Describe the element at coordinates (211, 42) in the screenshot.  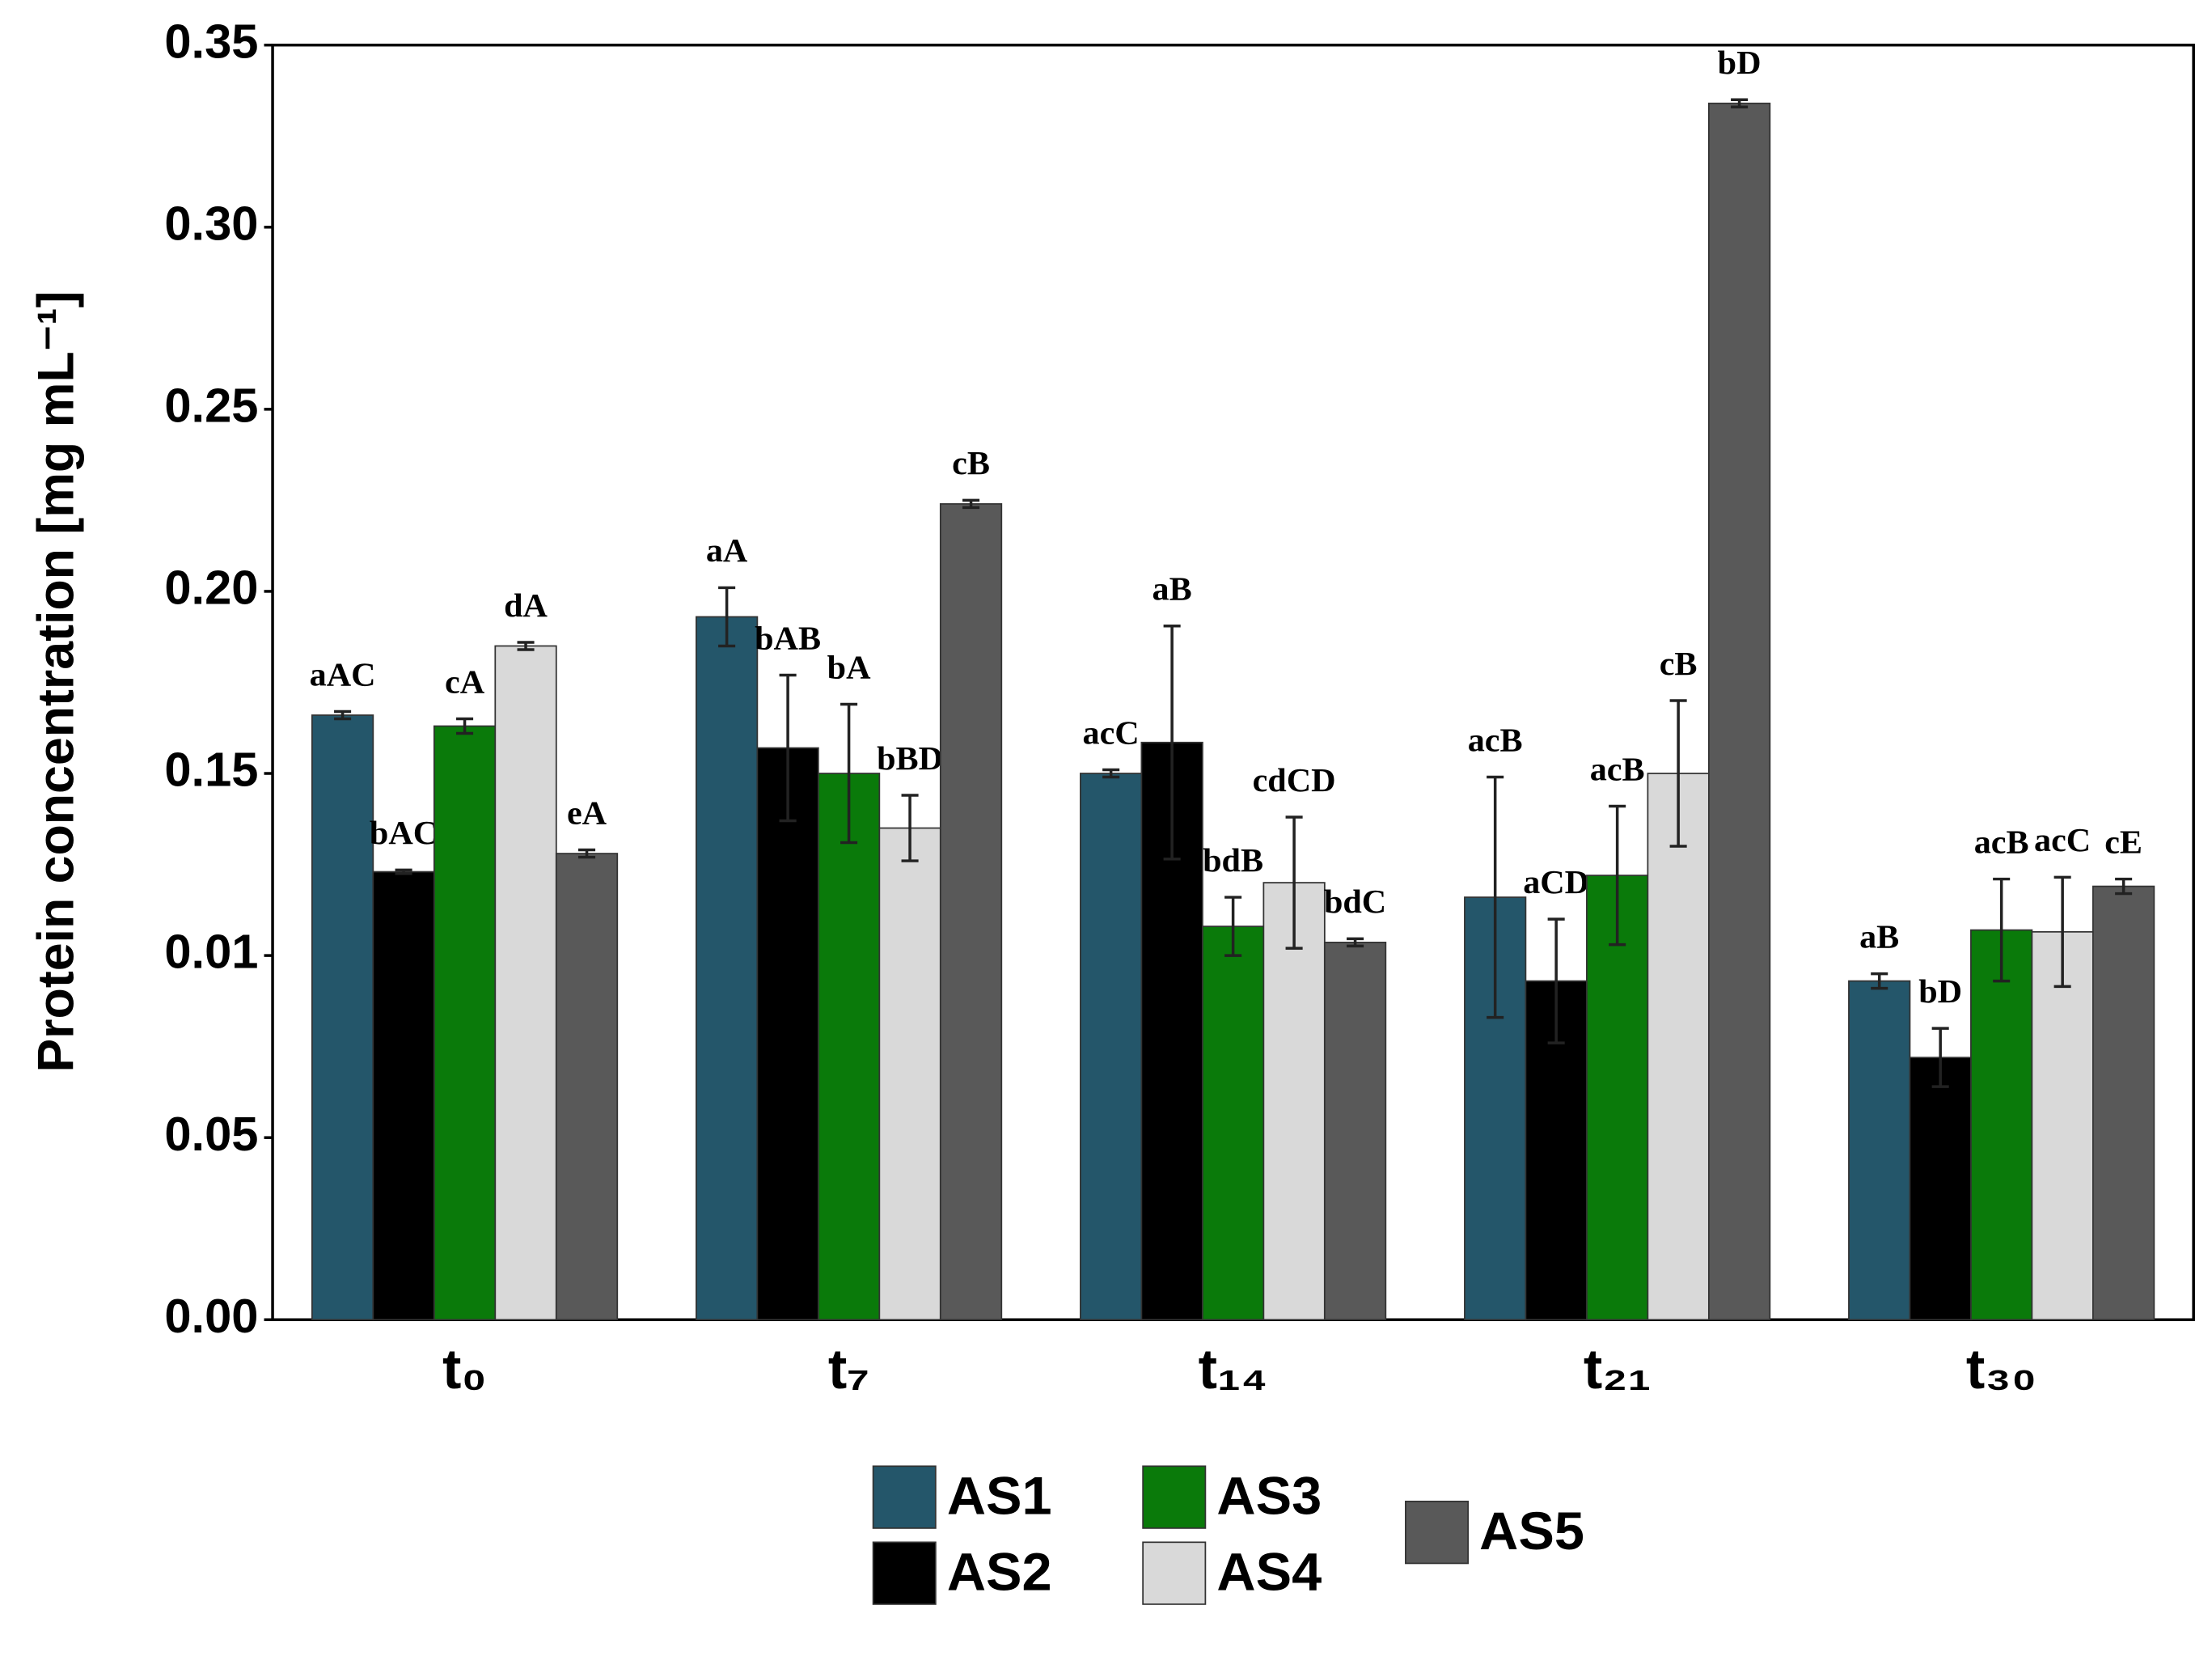
I see `y-tick-label: 0.35` at that location.